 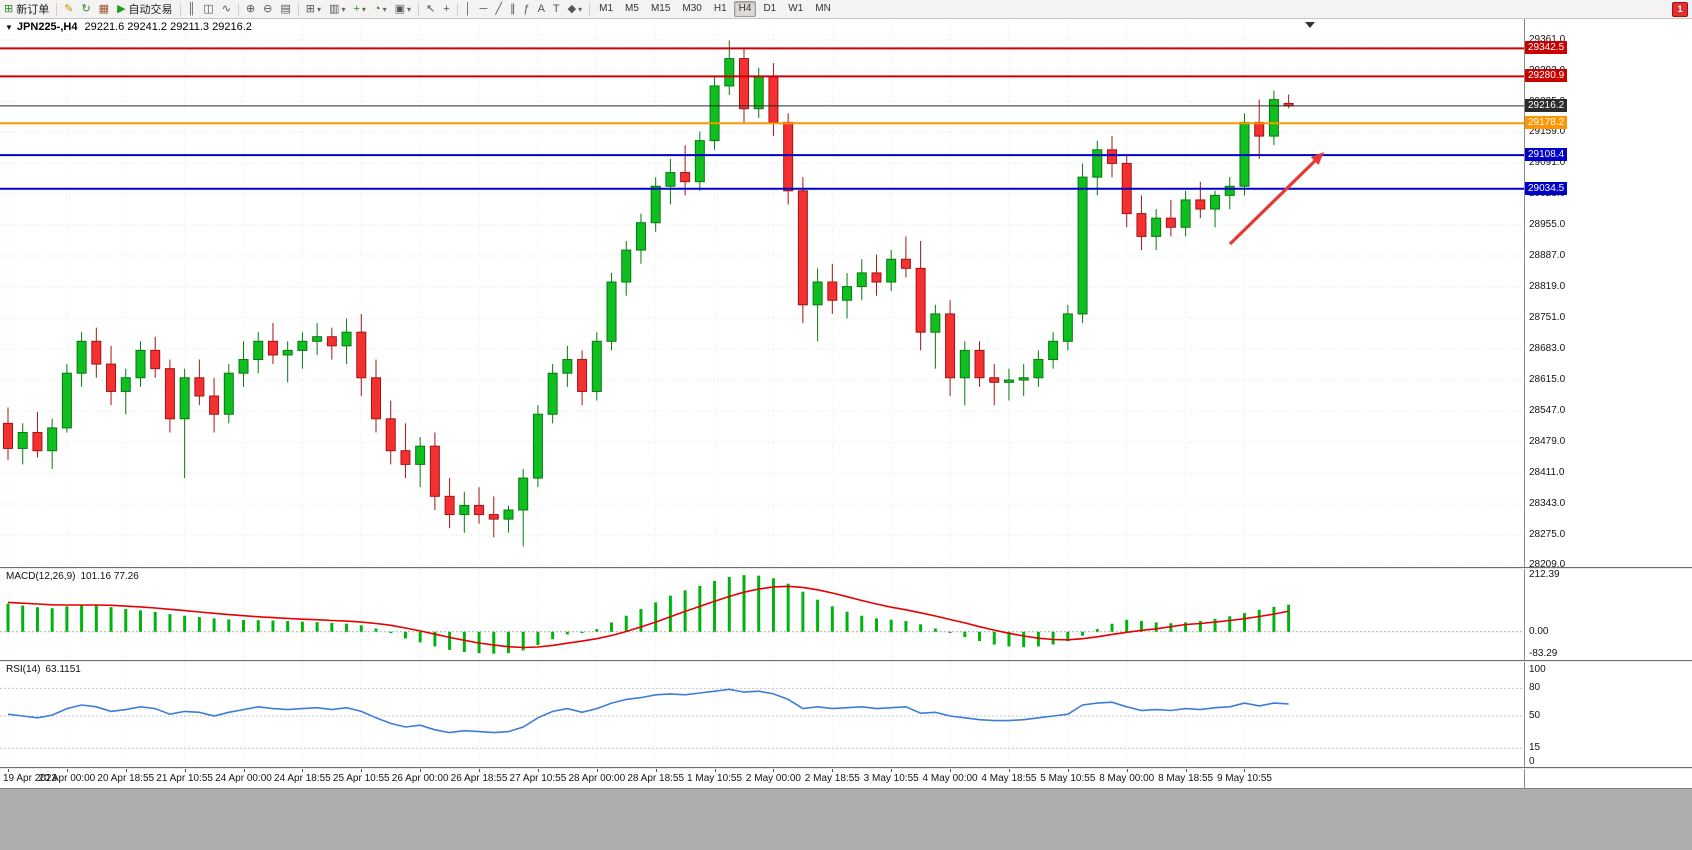 I want to click on autotrading-button: ▶ 自动交易, so click(x=144, y=9).